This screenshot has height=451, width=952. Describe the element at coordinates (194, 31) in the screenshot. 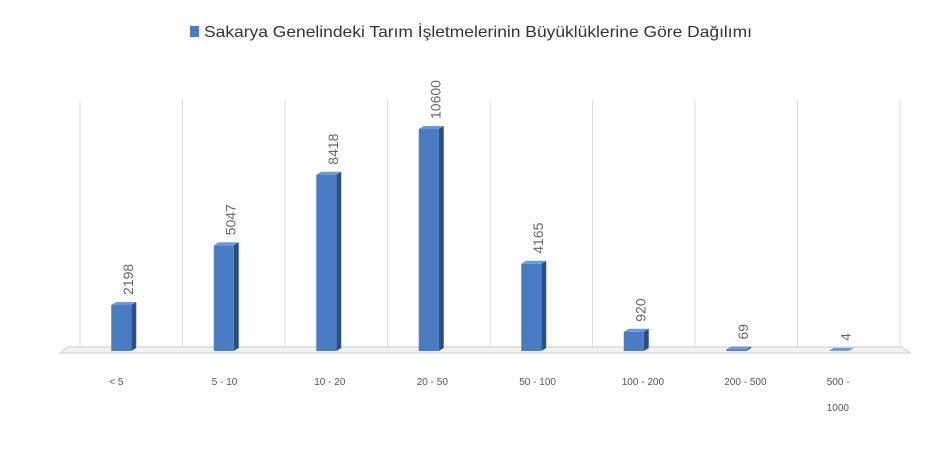

I see `legend-swatch` at that location.